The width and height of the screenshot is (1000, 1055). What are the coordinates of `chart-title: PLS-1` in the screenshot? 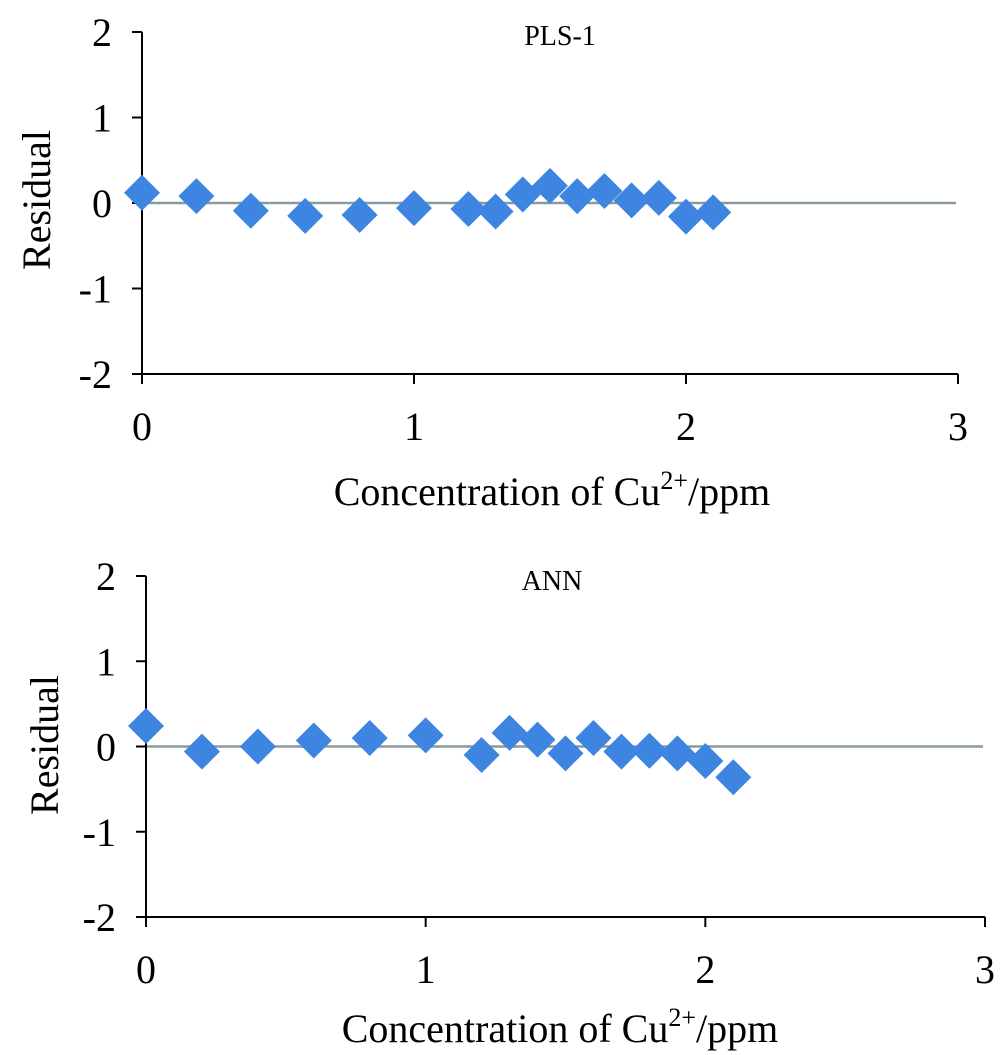 It's located at (560, 36).